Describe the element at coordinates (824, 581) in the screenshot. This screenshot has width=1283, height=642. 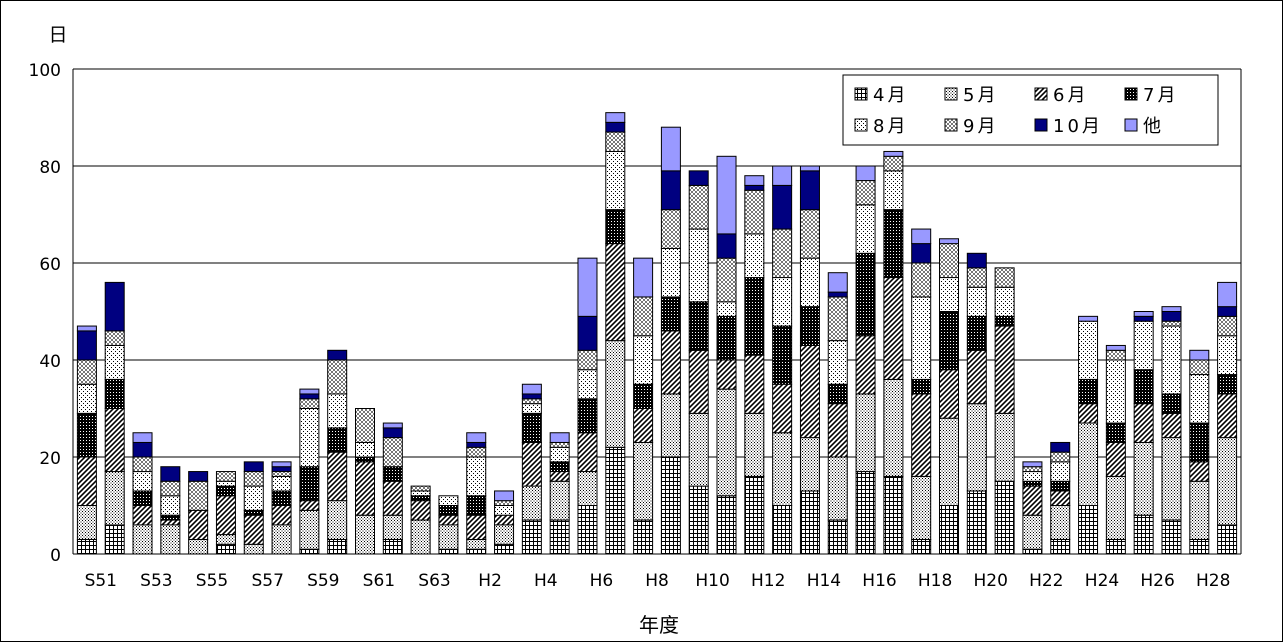
I see `x-tick-label: H14` at that location.